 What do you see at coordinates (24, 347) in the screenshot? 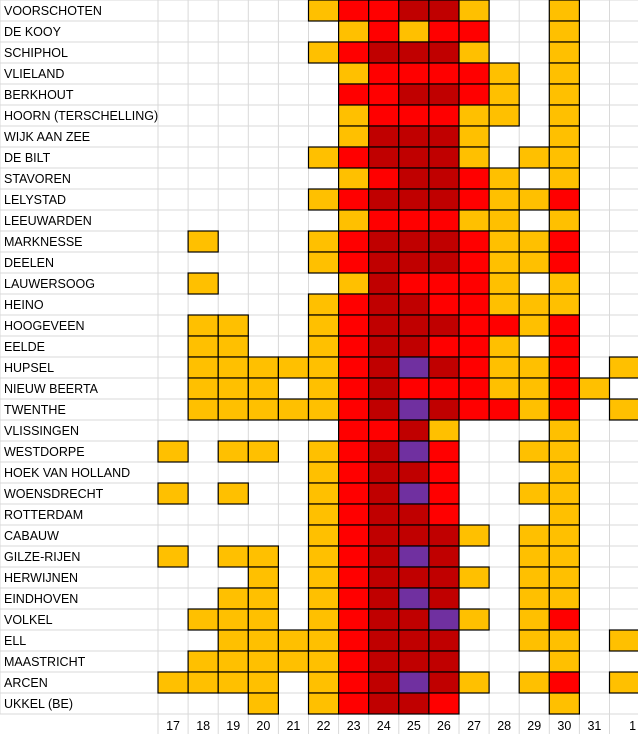
I see `station-label: EELDE` at bounding box center [24, 347].